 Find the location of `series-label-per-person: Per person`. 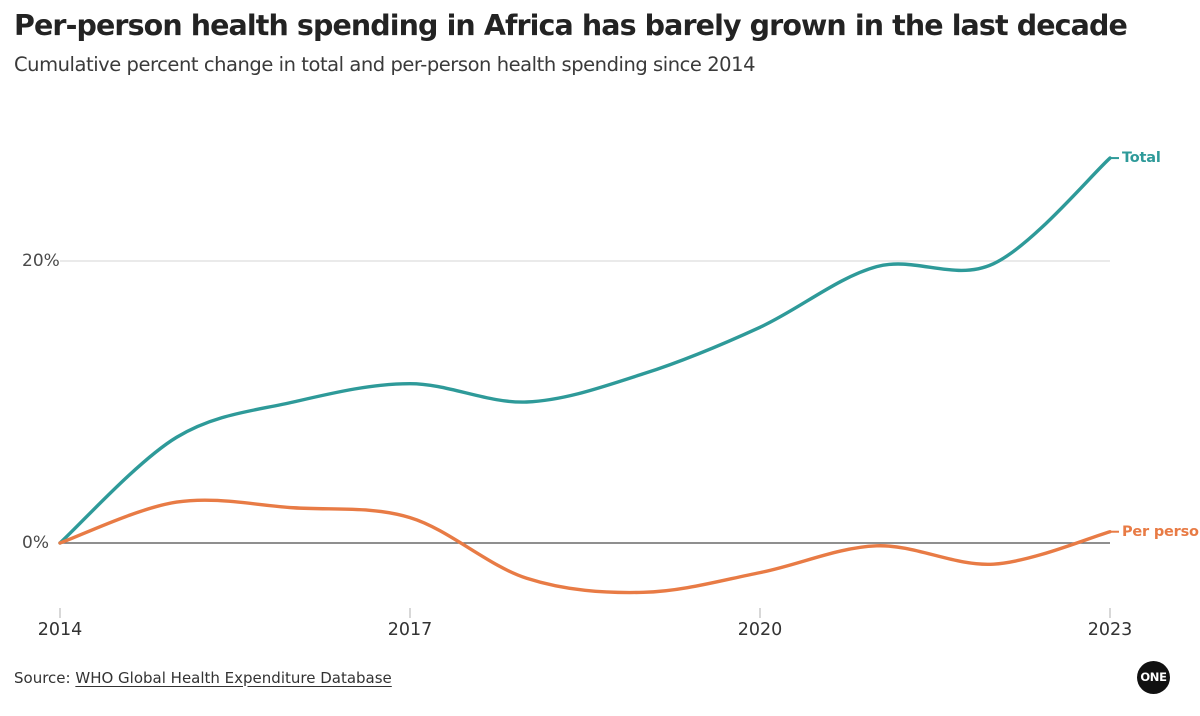

series-label-per-person: Per person is located at coordinates (1161, 531).